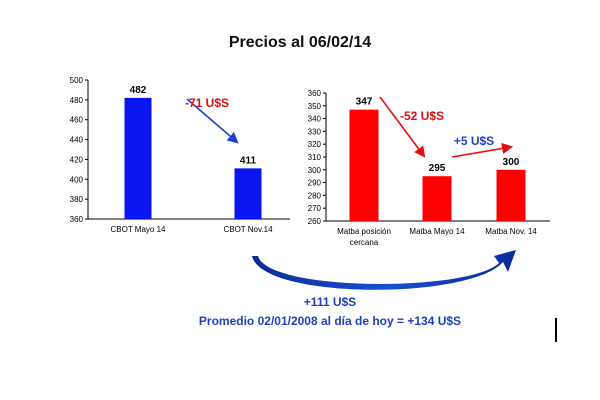 The height and width of the screenshot is (400, 600). I want to click on y-tick-label: 260, so click(315, 221).